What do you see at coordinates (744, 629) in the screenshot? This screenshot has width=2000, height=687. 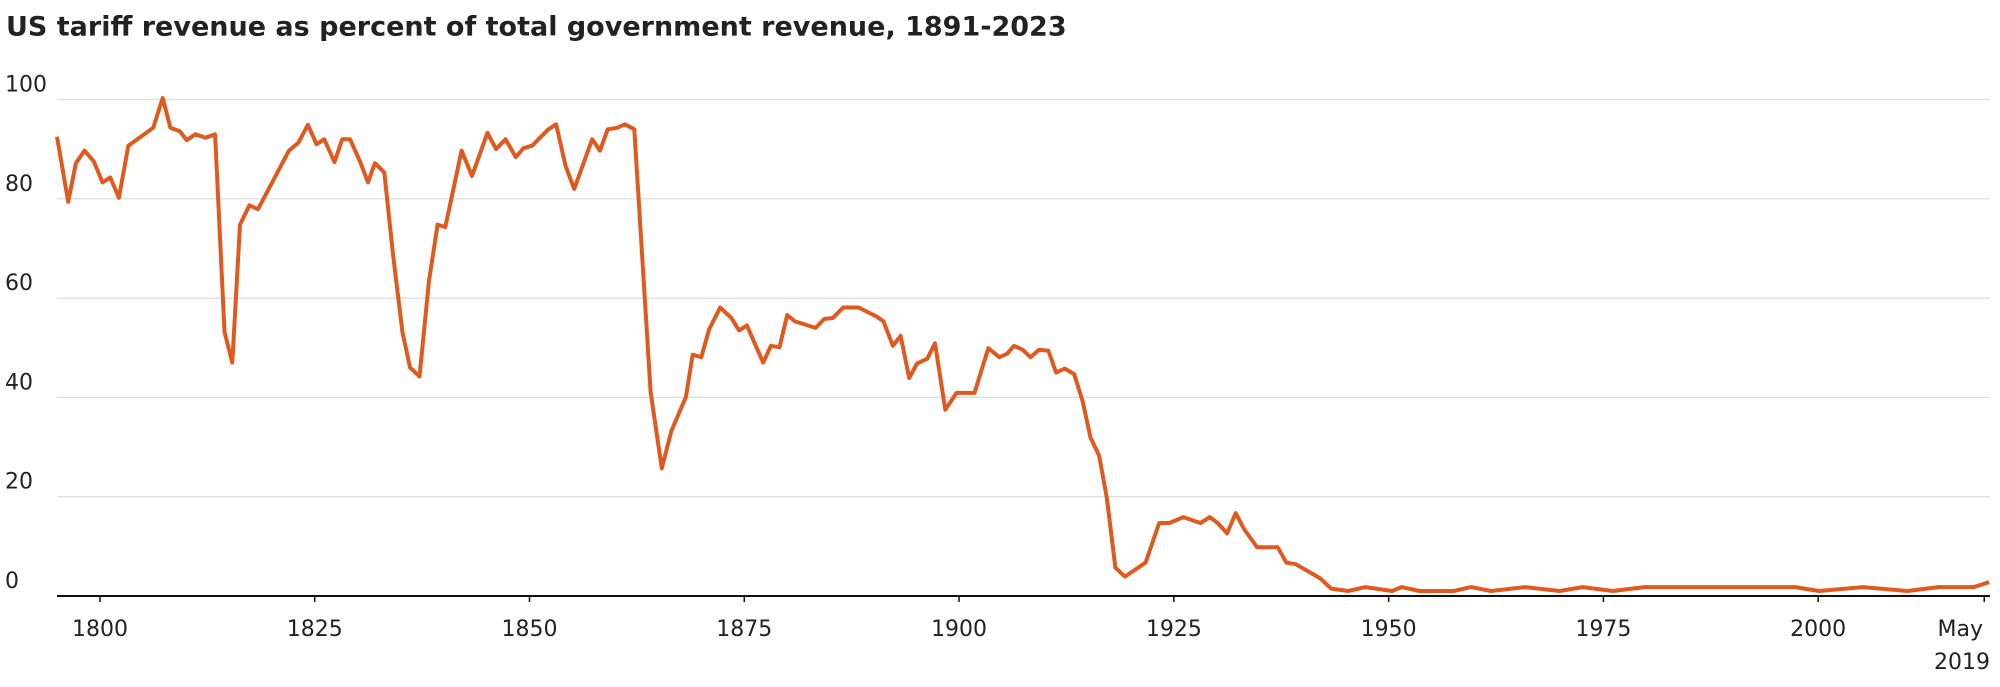 I see `x-tick-label: 1875` at bounding box center [744, 629].